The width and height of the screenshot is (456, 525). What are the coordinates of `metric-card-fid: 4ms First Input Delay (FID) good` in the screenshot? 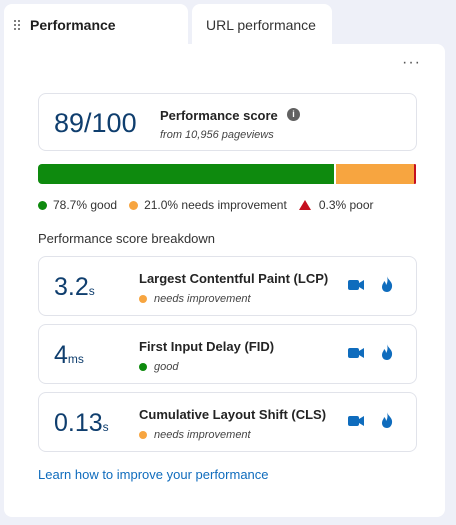 It's located at (227, 354).